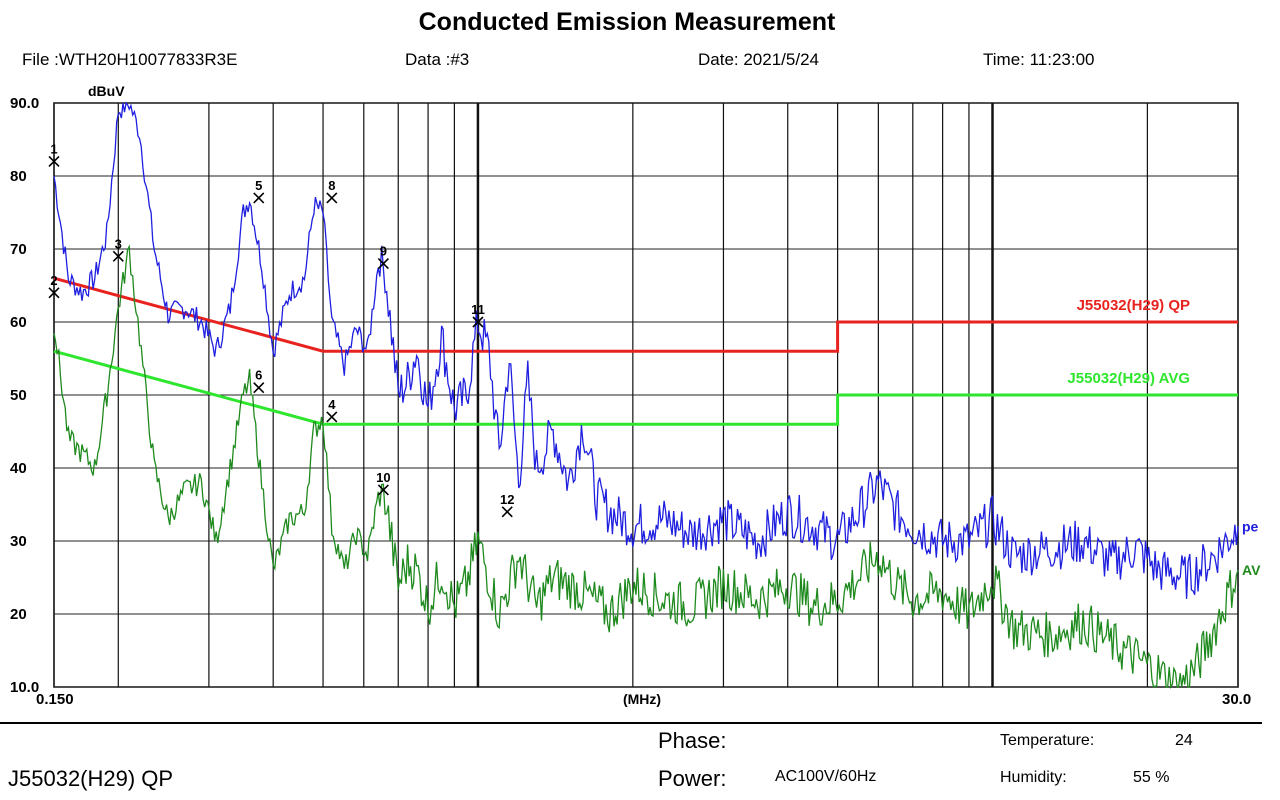 Image resolution: width=1280 pixels, height=800 pixels. I want to click on file-label: File :WTH20H10077833R3E, so click(130, 59).